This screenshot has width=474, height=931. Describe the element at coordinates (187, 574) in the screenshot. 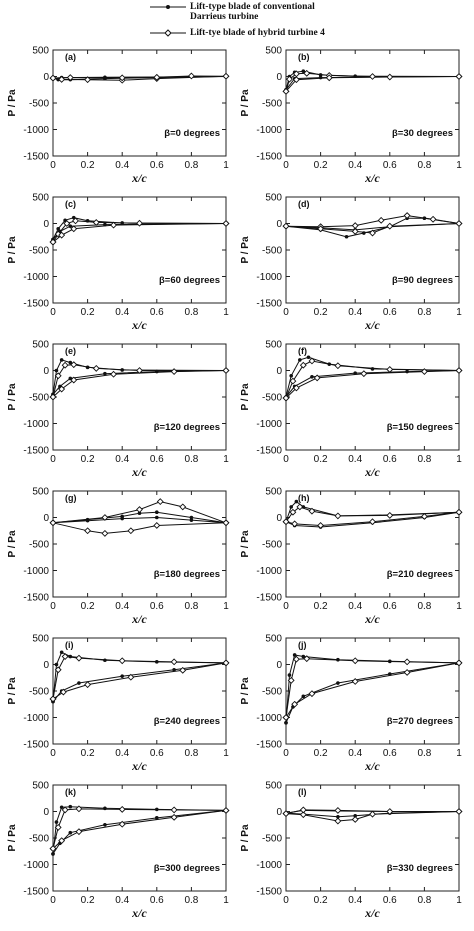

I see `beta-annotation: β=180 degrees` at that location.